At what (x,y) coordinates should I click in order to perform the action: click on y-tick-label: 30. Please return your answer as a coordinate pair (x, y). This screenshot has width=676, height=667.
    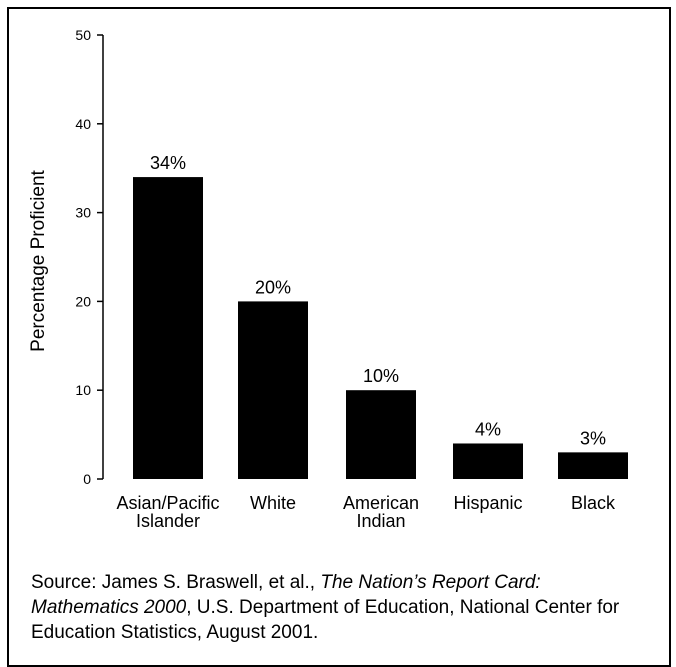
    Looking at the image, I should click on (83, 213).